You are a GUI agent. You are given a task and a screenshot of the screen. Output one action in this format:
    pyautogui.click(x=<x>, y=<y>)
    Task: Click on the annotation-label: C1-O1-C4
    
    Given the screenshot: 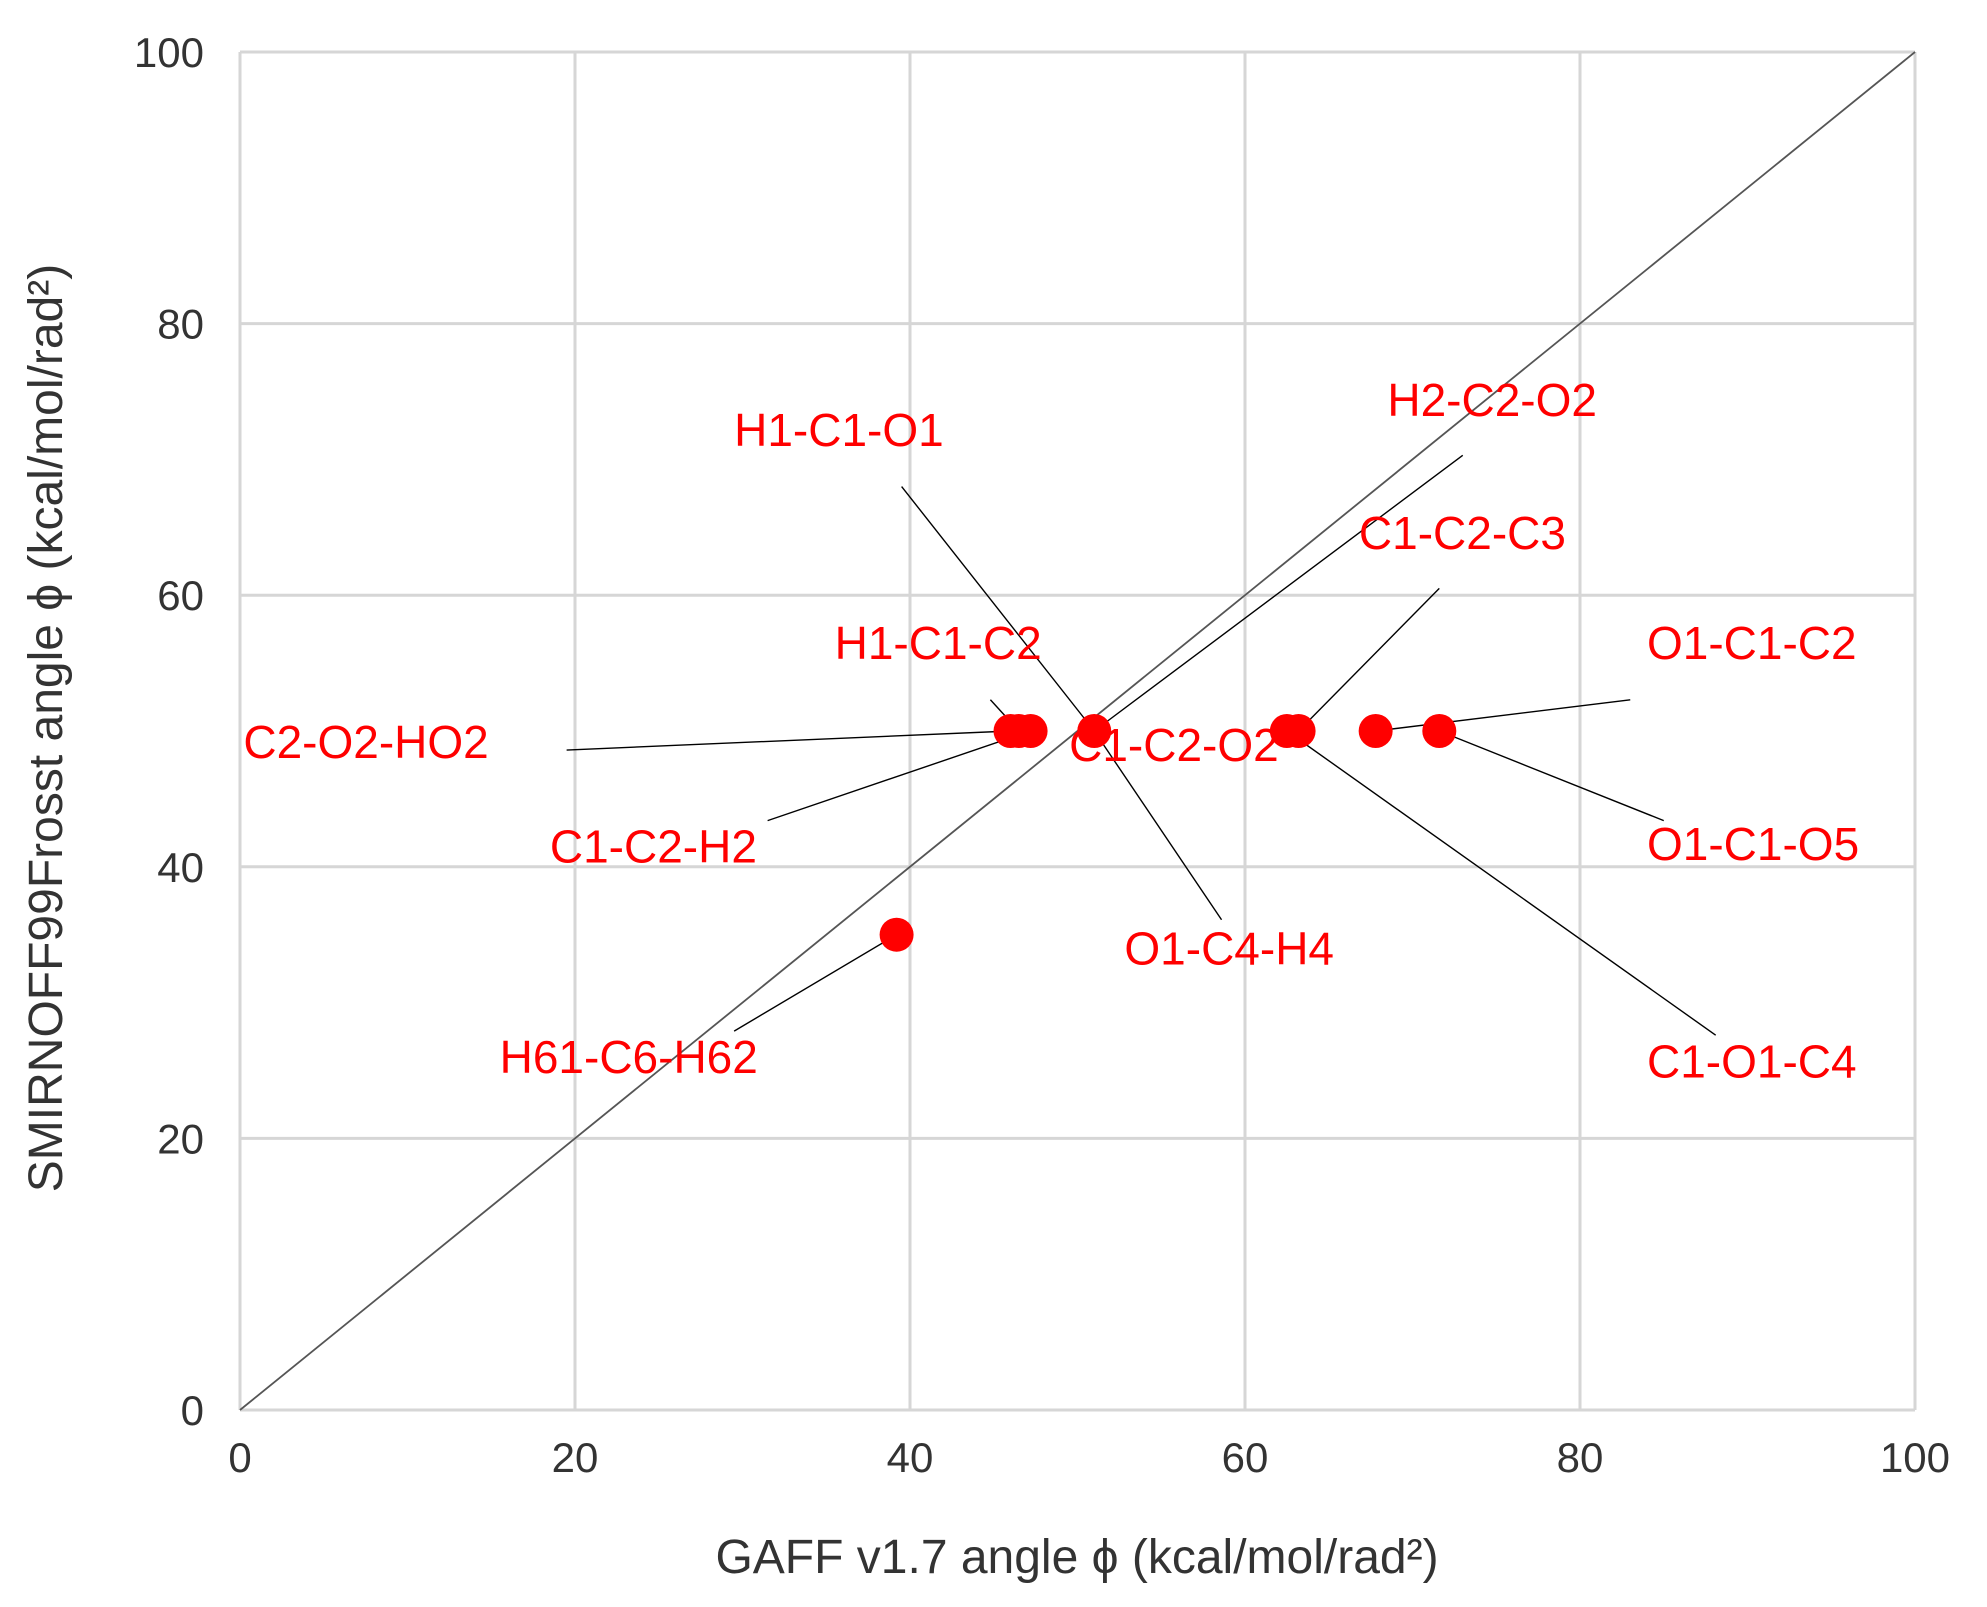 What is the action you would take?
    pyautogui.click(x=1752, y=1061)
    